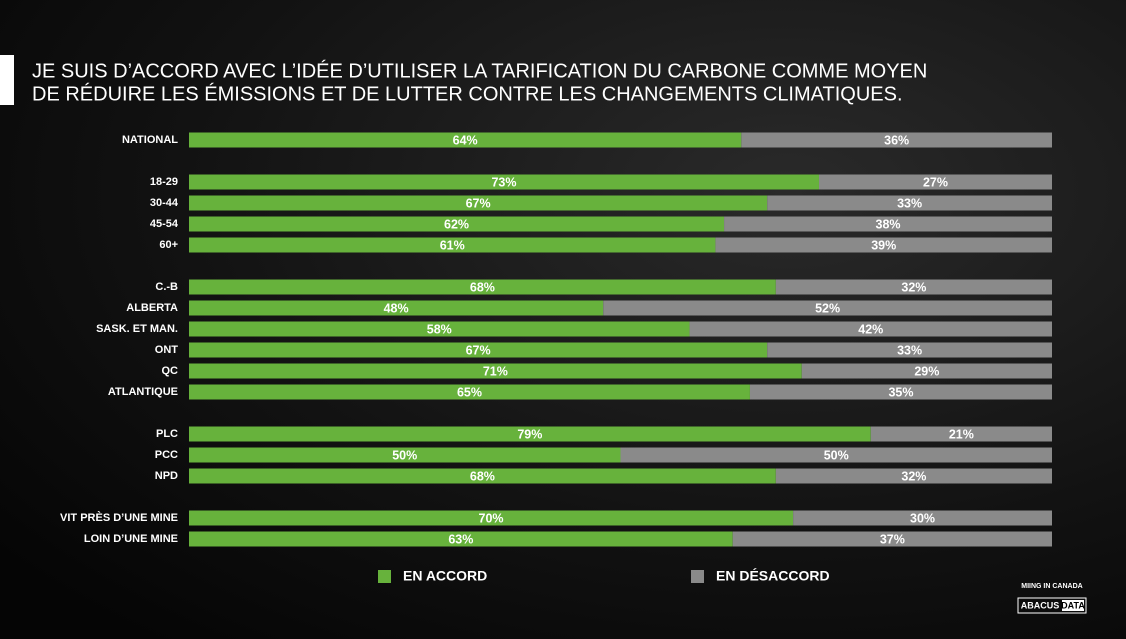  I want to click on y-tick-label: ATLANTIQUE, so click(143, 392).